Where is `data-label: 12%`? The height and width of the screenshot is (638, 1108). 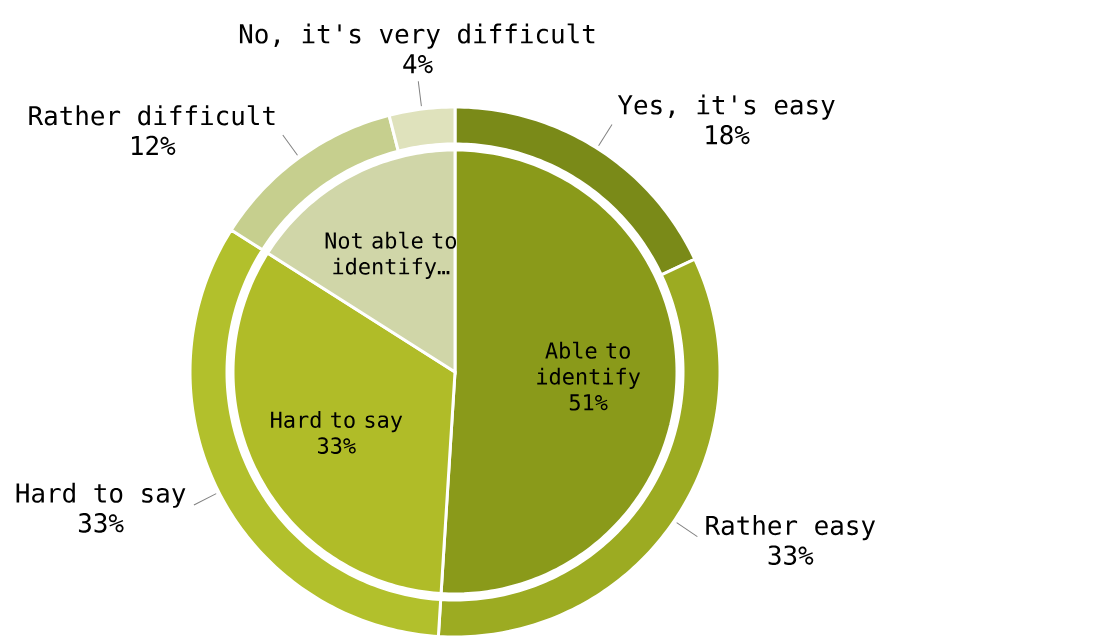
data-label: 12% is located at coordinates (154, 145).